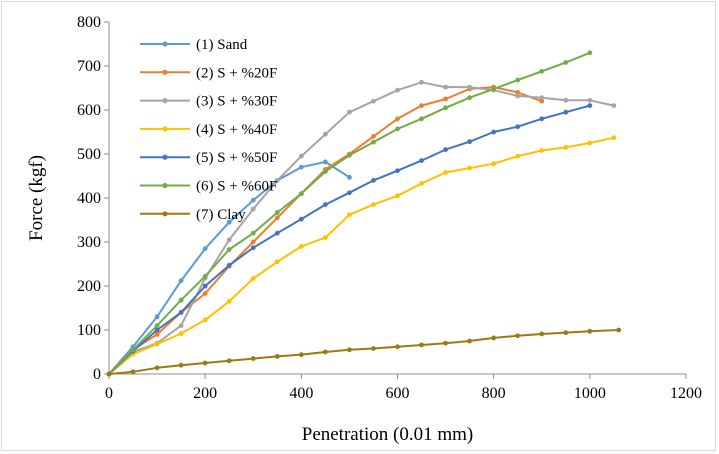 This screenshot has width=719, height=454. What do you see at coordinates (36, 198) in the screenshot?
I see `y-axis-label: Force (kgf)` at bounding box center [36, 198].